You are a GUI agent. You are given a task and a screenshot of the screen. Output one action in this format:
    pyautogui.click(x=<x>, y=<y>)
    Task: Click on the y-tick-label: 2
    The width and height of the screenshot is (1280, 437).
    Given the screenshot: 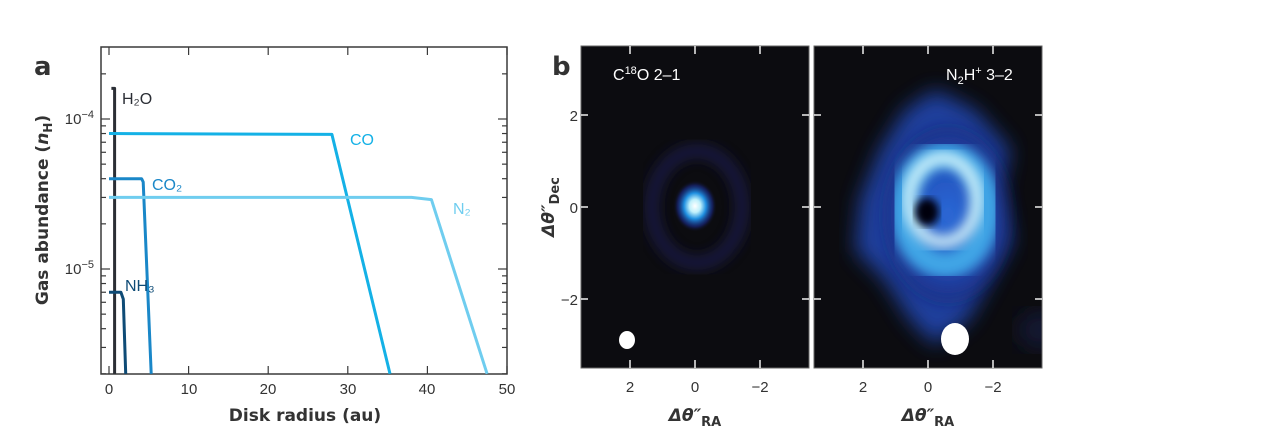 What is the action you would take?
    pyautogui.click(x=574, y=116)
    